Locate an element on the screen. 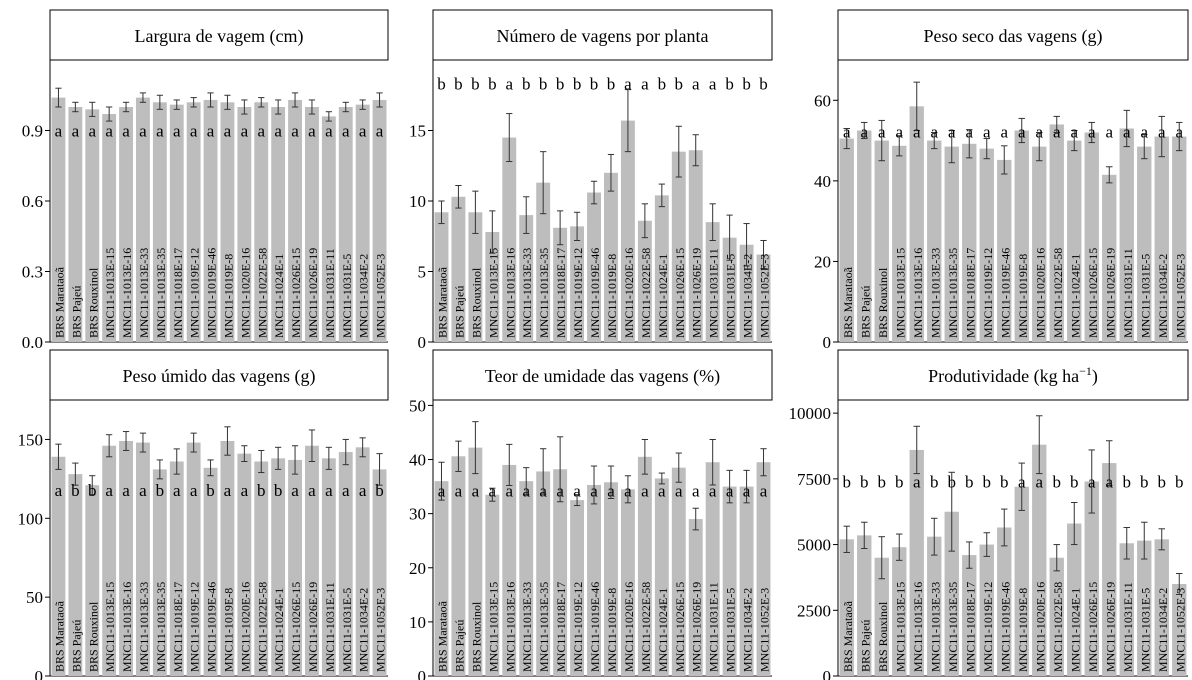  category-label: MNC11-1013E-35 is located at coordinates (544, 627).